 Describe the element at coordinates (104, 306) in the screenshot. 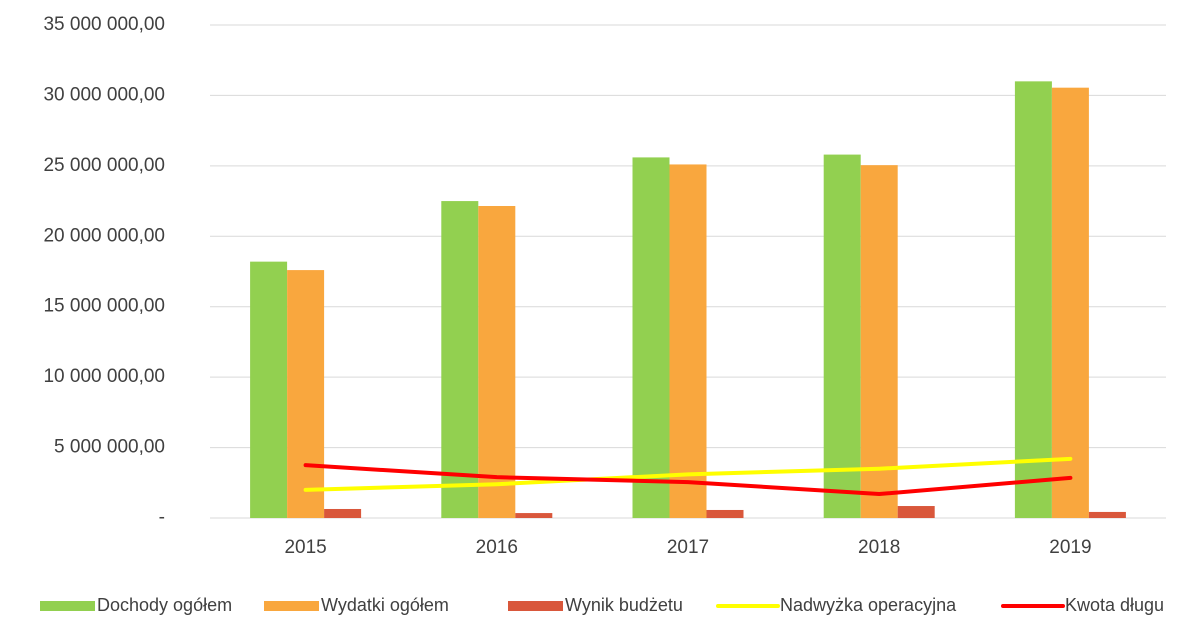

I see `y-tick-label: 15 000 000,00` at that location.